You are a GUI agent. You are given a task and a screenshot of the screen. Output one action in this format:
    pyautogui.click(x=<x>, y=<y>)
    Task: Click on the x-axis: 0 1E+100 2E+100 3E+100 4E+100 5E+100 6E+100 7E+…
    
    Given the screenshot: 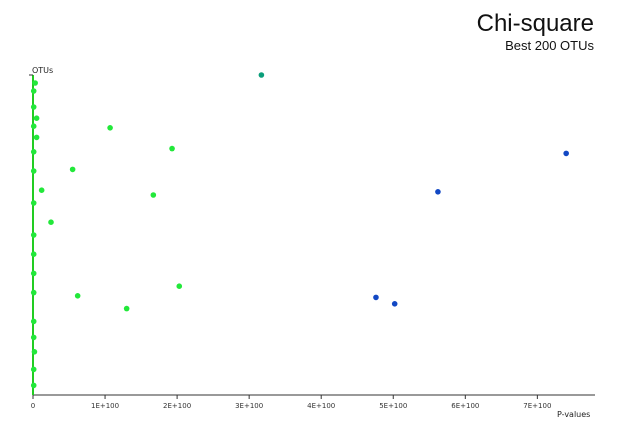 What is the action you would take?
    pyautogui.click(x=313, y=402)
    